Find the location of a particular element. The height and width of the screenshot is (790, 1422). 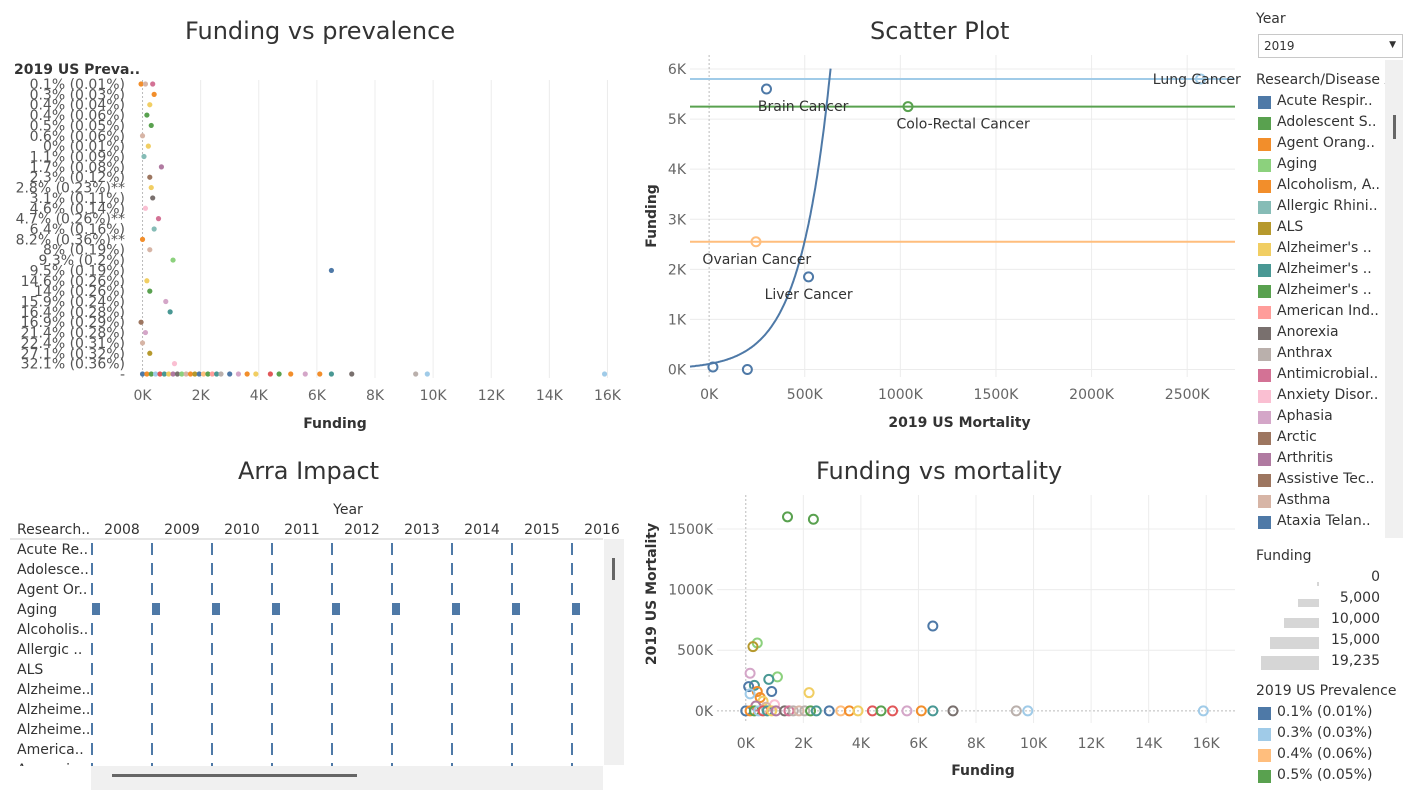

x-tick-label: 12K is located at coordinates (1092, 744).